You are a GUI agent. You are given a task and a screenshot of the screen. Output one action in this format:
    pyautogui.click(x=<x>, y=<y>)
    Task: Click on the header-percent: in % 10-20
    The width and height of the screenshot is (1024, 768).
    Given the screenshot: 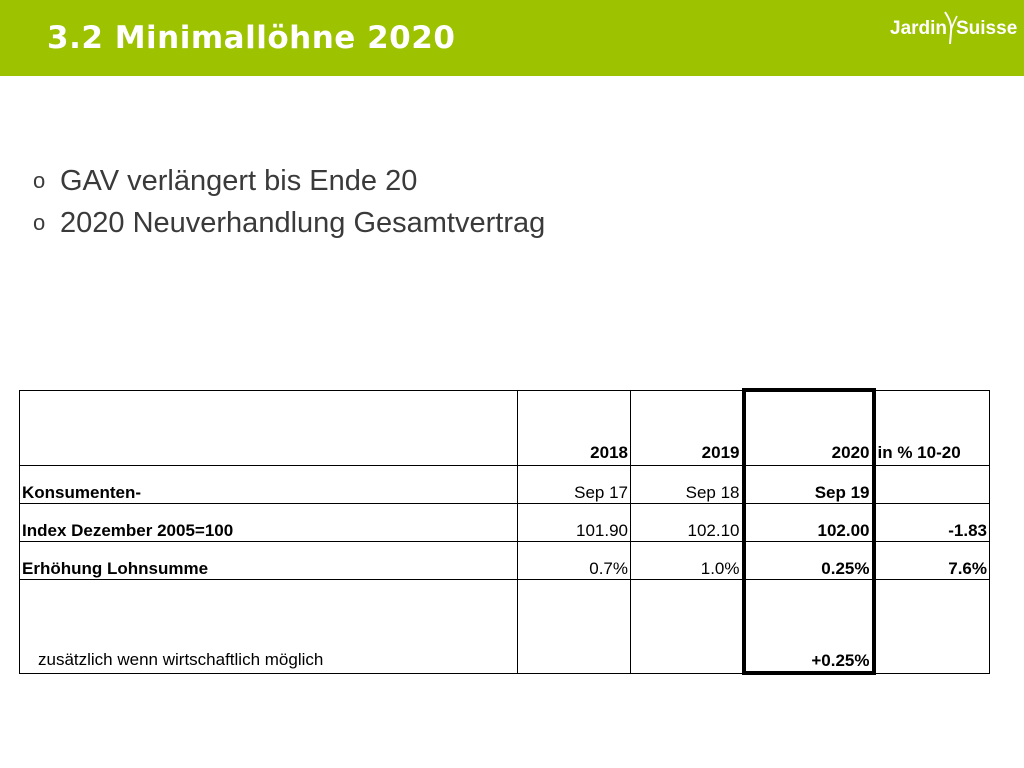 What is the action you would take?
    pyautogui.click(x=931, y=427)
    